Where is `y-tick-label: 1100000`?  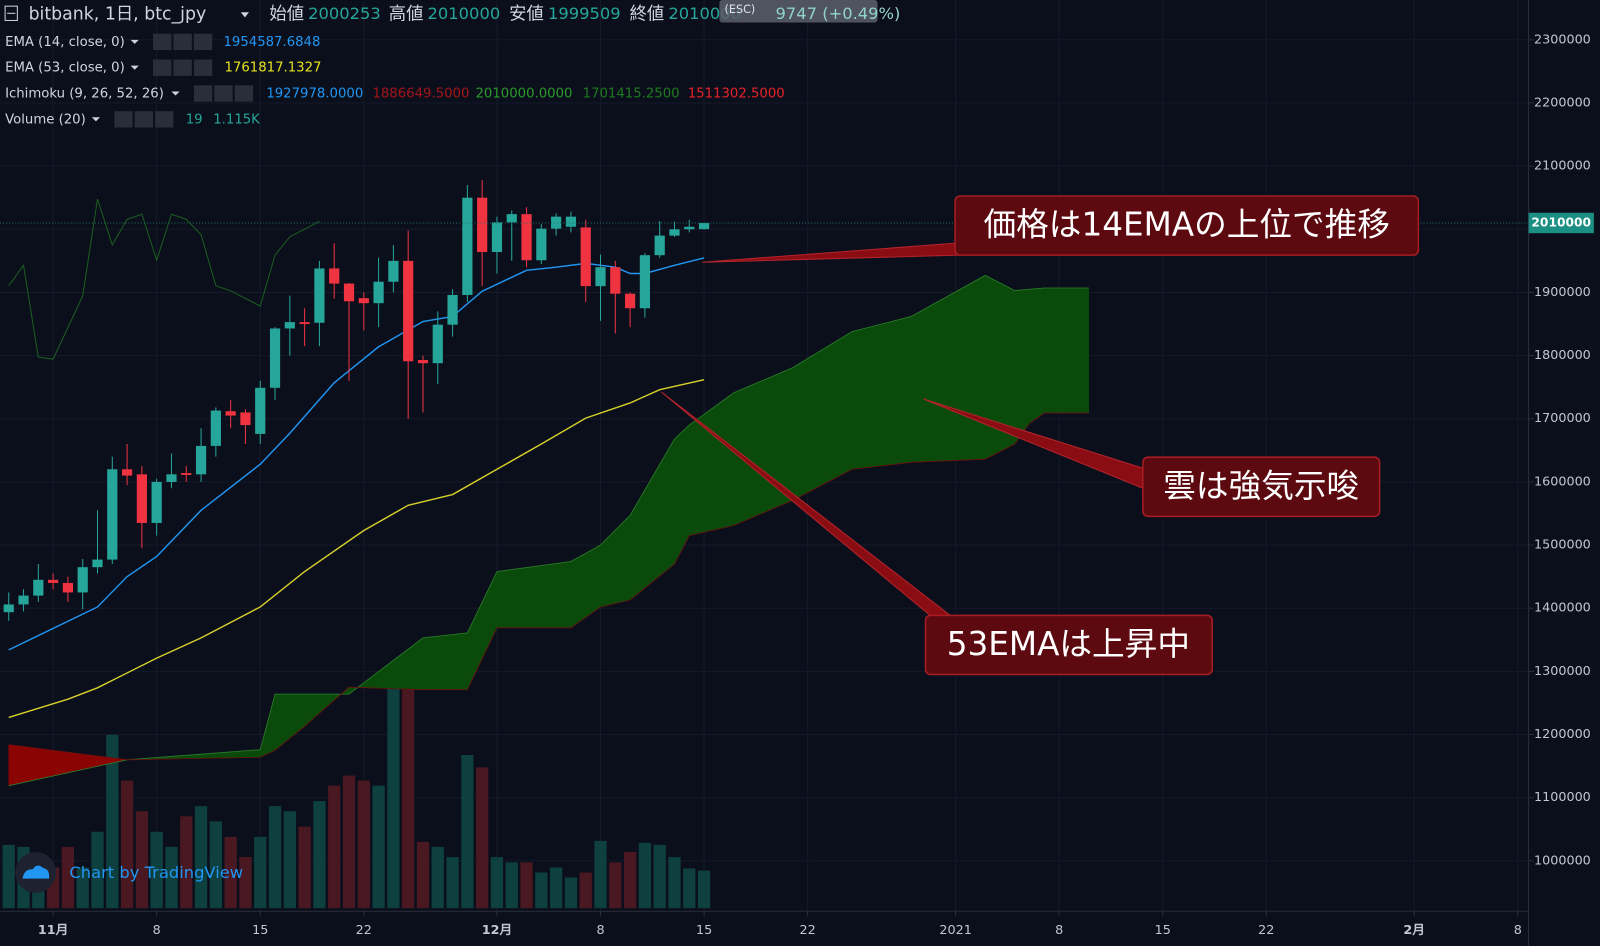
y-tick-label: 1100000 is located at coordinates (1562, 797).